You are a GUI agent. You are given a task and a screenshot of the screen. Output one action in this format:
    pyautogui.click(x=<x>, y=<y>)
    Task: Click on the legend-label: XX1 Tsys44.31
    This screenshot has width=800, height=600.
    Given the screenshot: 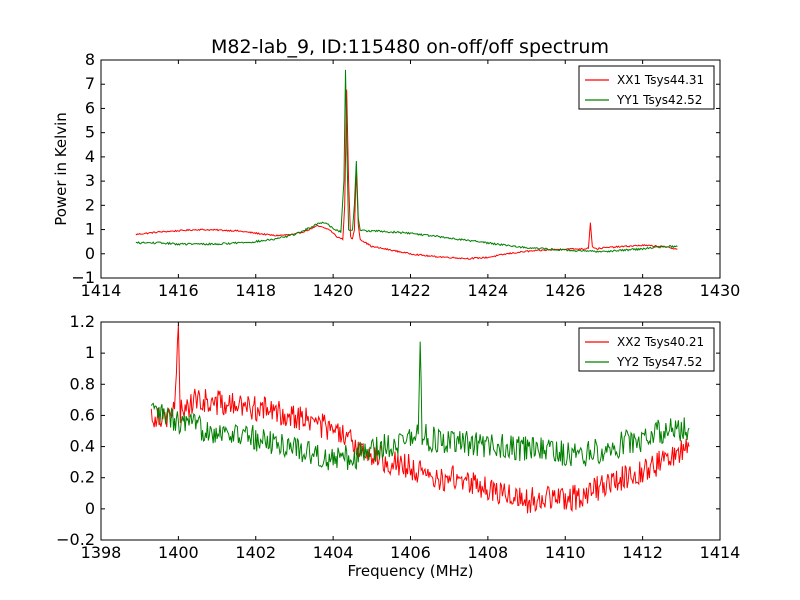 What is the action you would take?
    pyautogui.click(x=660, y=80)
    